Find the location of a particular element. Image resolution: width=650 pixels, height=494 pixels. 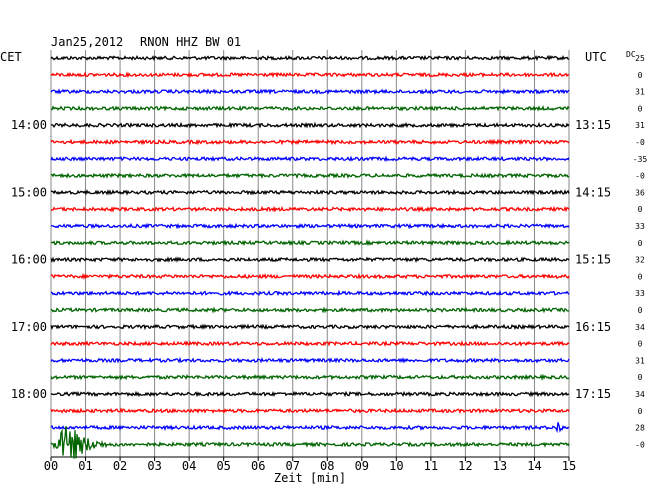

x-tick-label-08: 08 is located at coordinates (327, 466).